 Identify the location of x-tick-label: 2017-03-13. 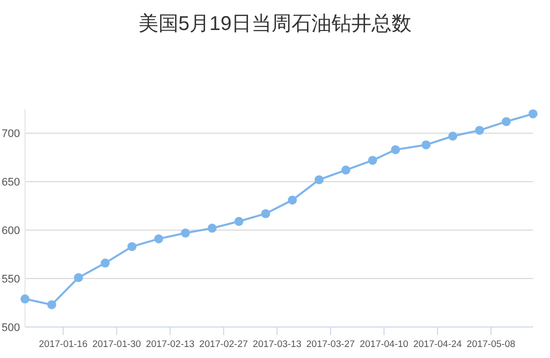
(277, 344).